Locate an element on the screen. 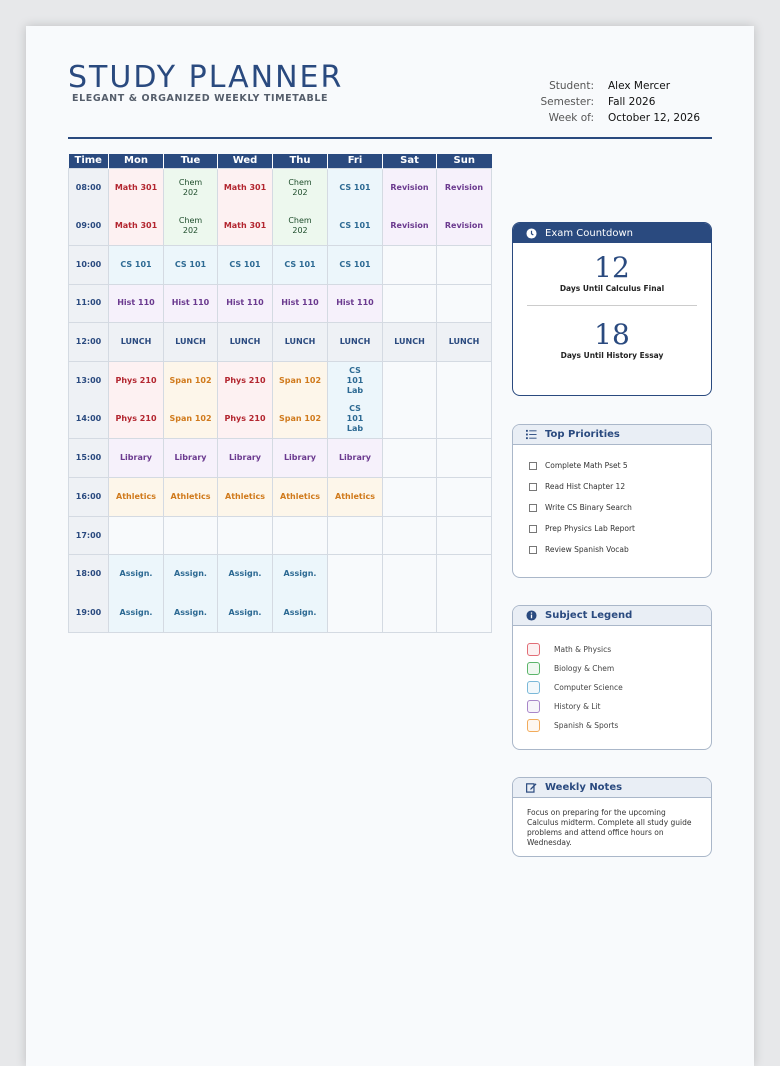  priority-item: Write CS Binary Search is located at coordinates (620, 507).